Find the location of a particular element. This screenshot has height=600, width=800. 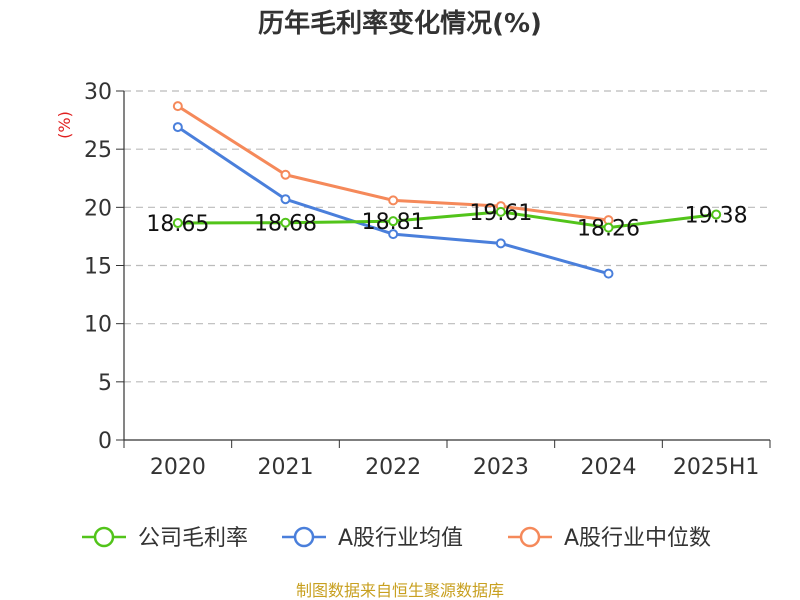

data-label: 19.61 is located at coordinates (500, 213).